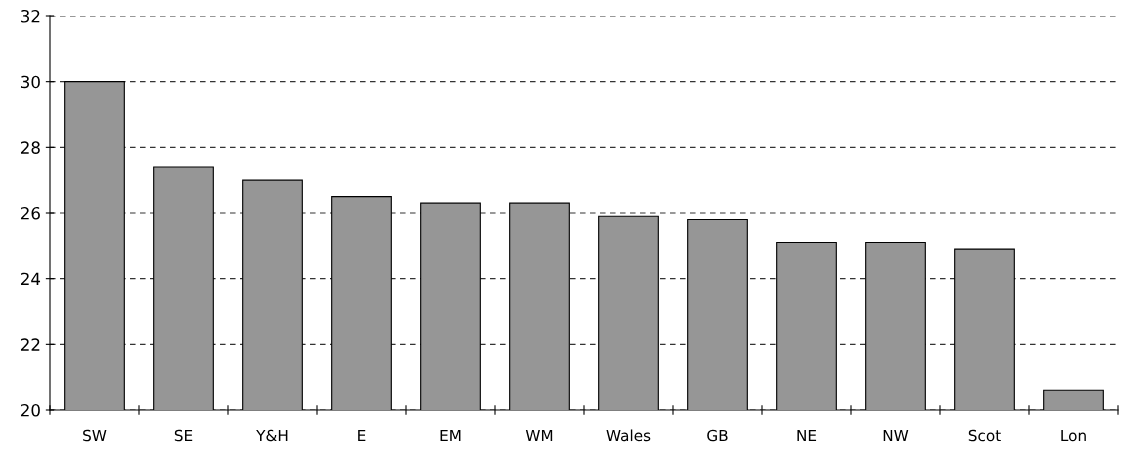 This screenshot has width=1125, height=454. What do you see at coordinates (807, 435) in the screenshot?
I see `x-tick-label: NE` at bounding box center [807, 435].